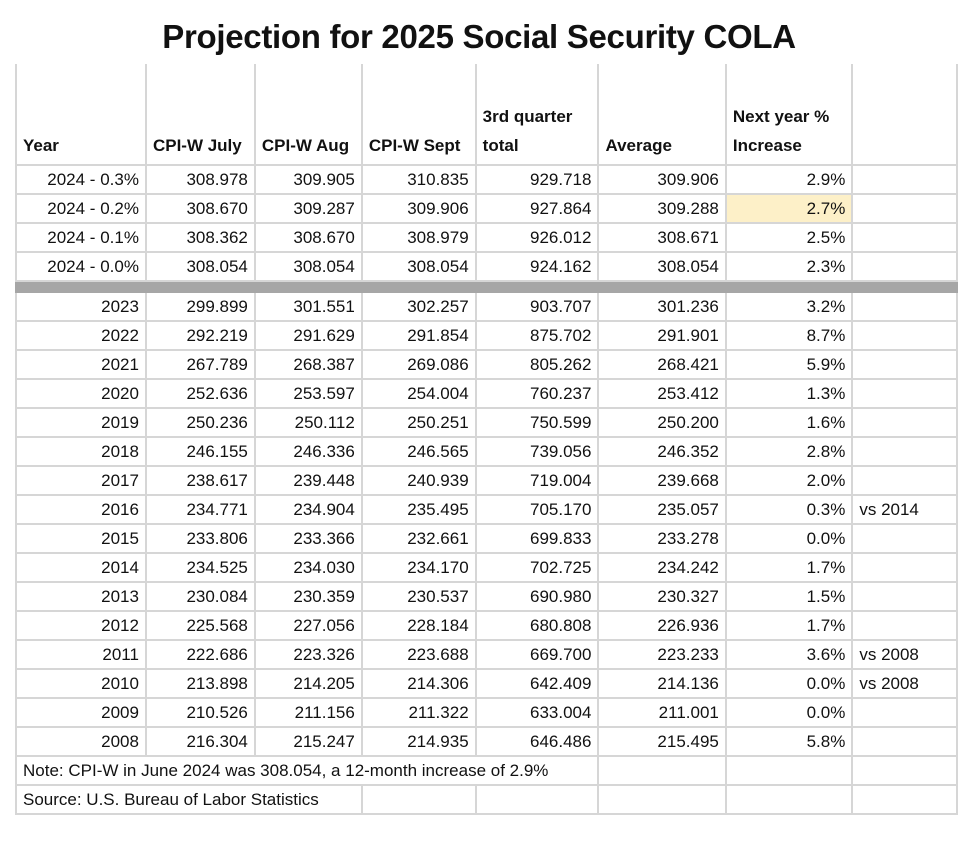 This screenshot has width=958, height=852. Describe the element at coordinates (308, 712) in the screenshot. I see `cell-aug: 211.156` at that location.